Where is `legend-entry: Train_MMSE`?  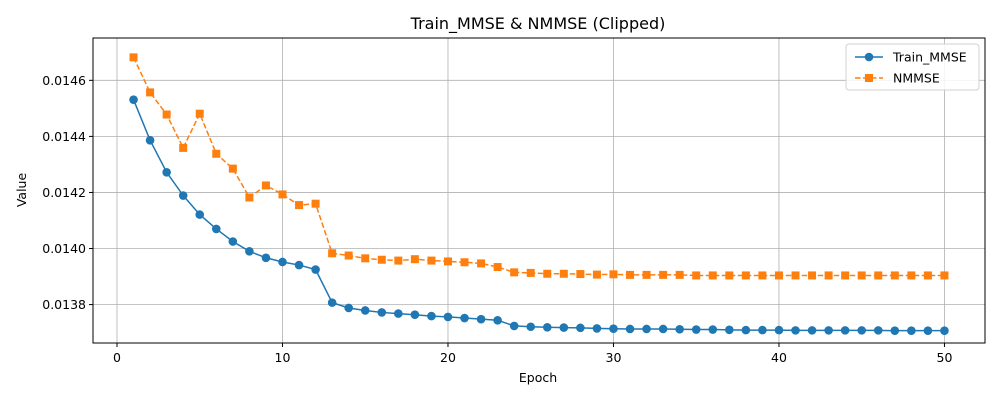 legend-entry: Train_MMSE is located at coordinates (911, 57).